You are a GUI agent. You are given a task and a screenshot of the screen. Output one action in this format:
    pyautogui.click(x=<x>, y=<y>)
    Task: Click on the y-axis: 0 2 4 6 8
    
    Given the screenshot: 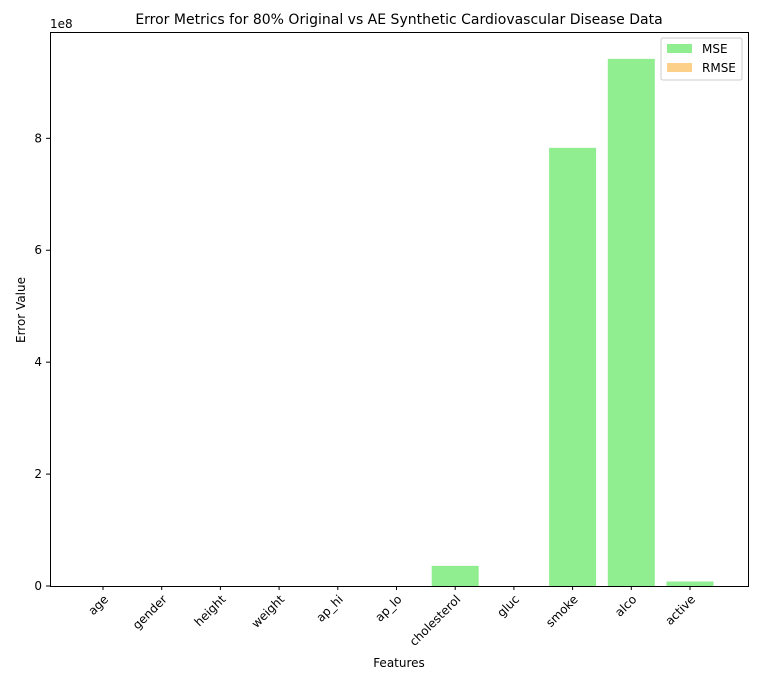 What is the action you would take?
    pyautogui.click(x=42, y=362)
    